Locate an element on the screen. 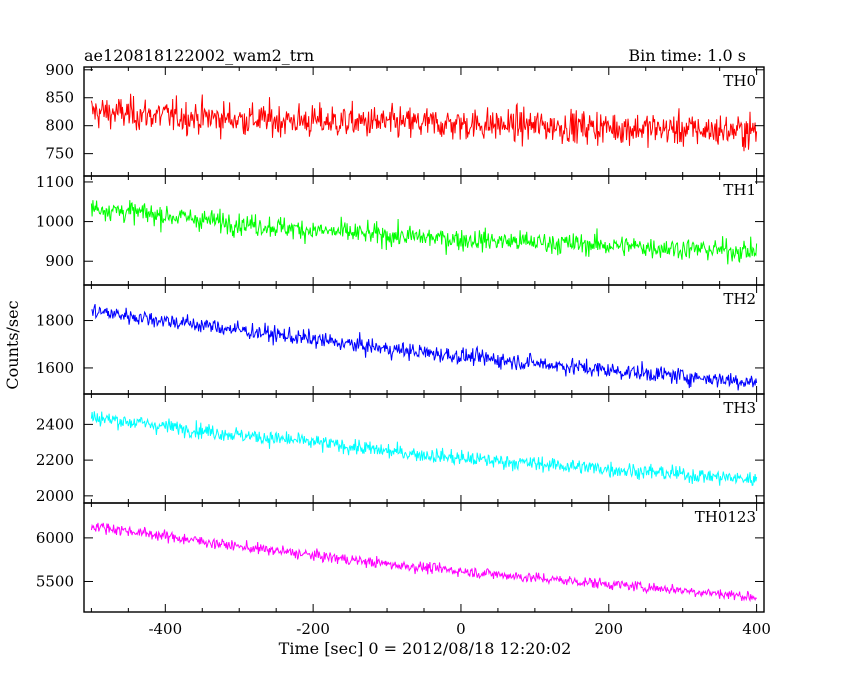 Image resolution: width=850 pixels, height=680 pixels. panel-th2: TH2 1600 1800 is located at coordinates (400, 339).